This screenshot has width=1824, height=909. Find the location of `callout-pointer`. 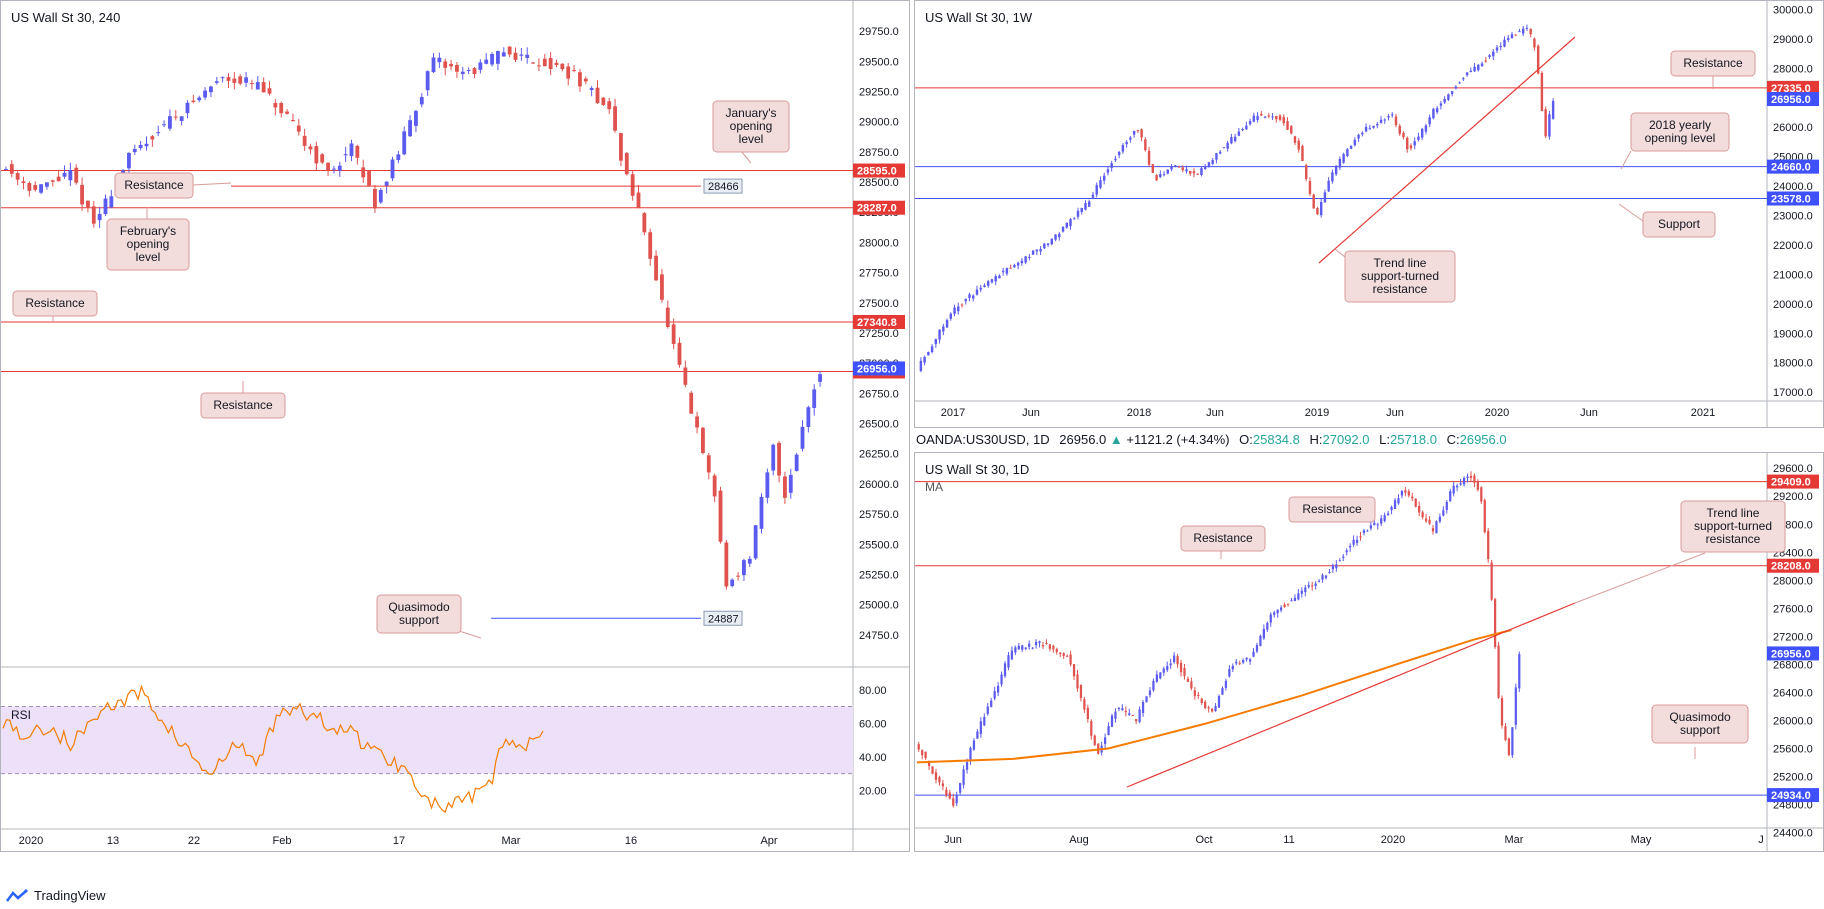

callout-pointer is located at coordinates (470, 634).